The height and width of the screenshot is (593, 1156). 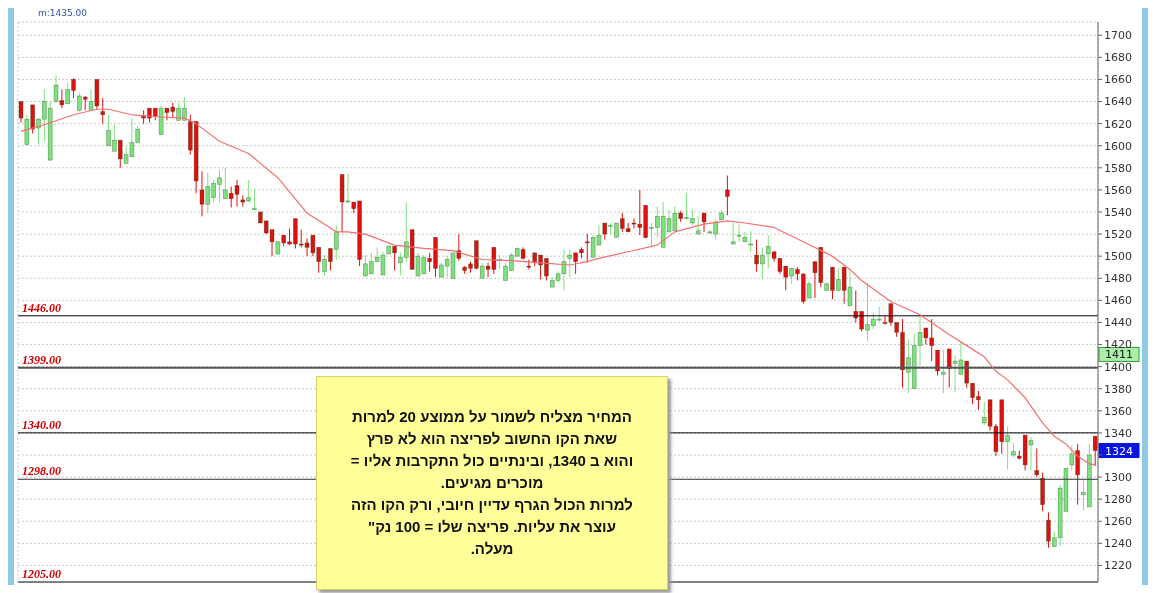 I want to click on y-tick-label: 1700, so click(x=1118, y=36).